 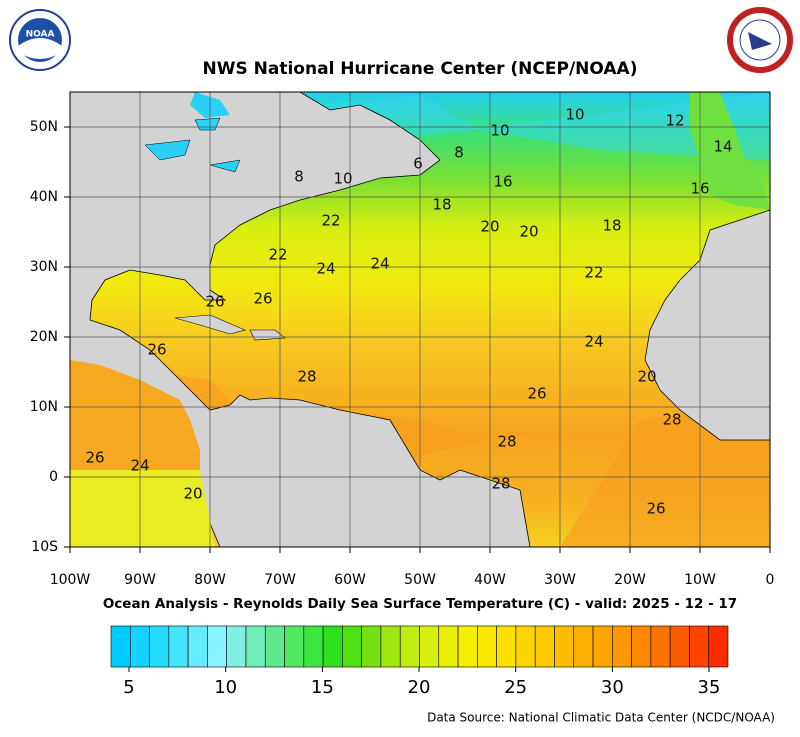 What do you see at coordinates (44, 407) in the screenshot?
I see `lat-tick-label: 10N` at bounding box center [44, 407].